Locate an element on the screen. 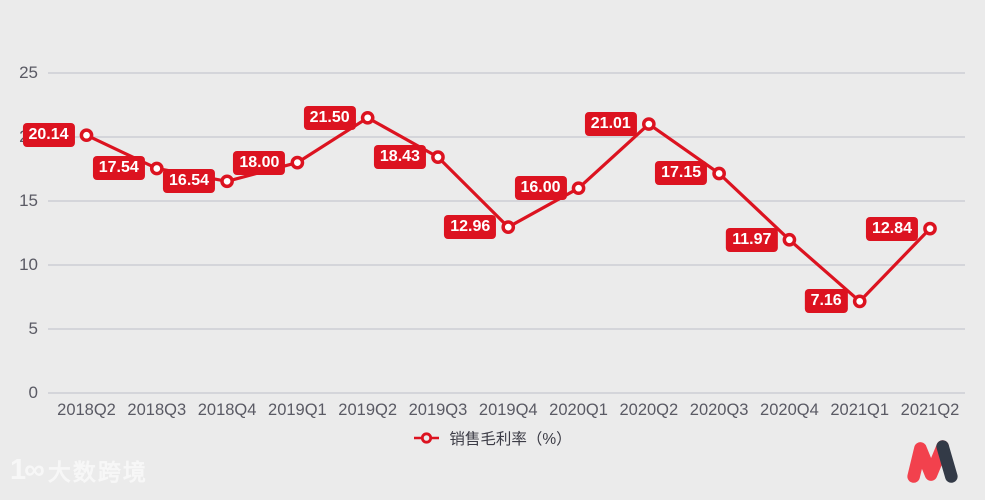 The height and width of the screenshot is (500, 985). value-label-2019Q2: 21.50 is located at coordinates (329, 117).